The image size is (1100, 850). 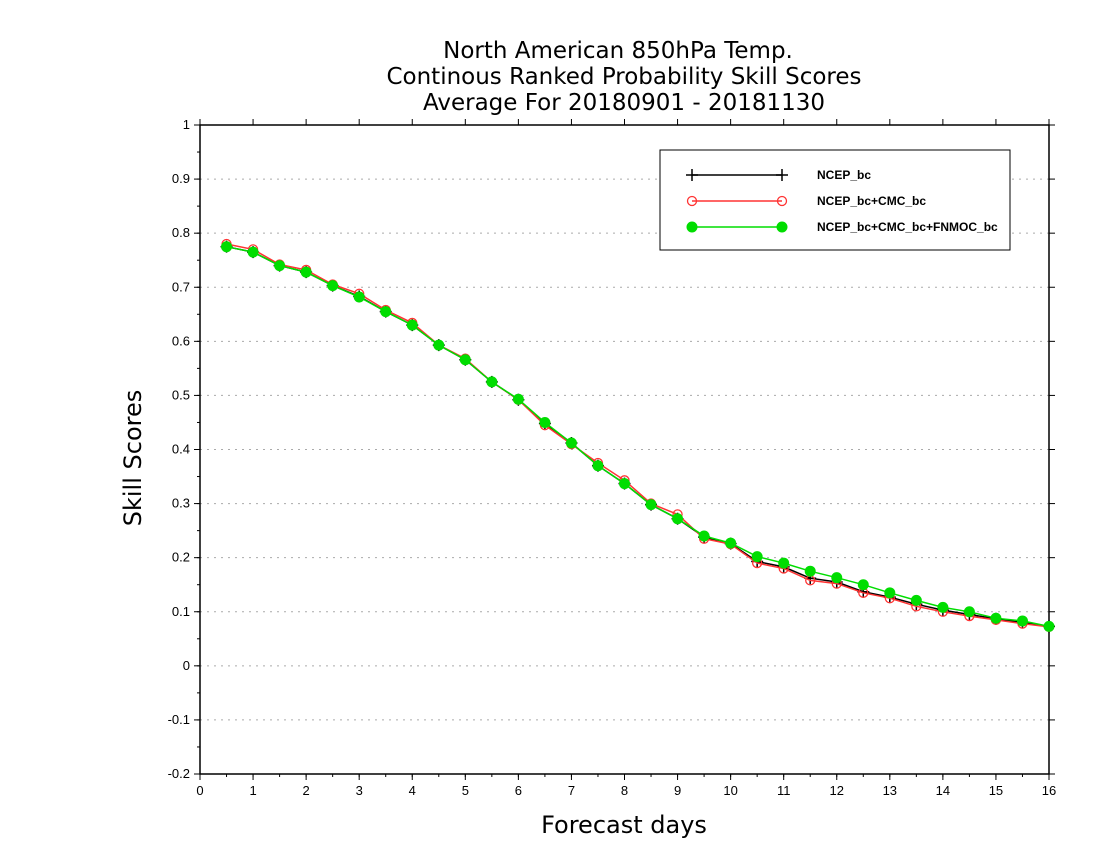 I want to click on x-tick-label: 2, so click(x=306, y=790).